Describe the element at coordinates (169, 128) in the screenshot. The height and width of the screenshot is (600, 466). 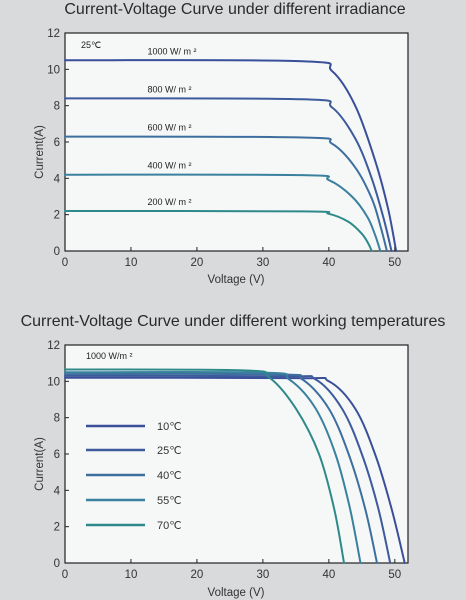
I see `series-label: 600 W/ m ²` at that location.